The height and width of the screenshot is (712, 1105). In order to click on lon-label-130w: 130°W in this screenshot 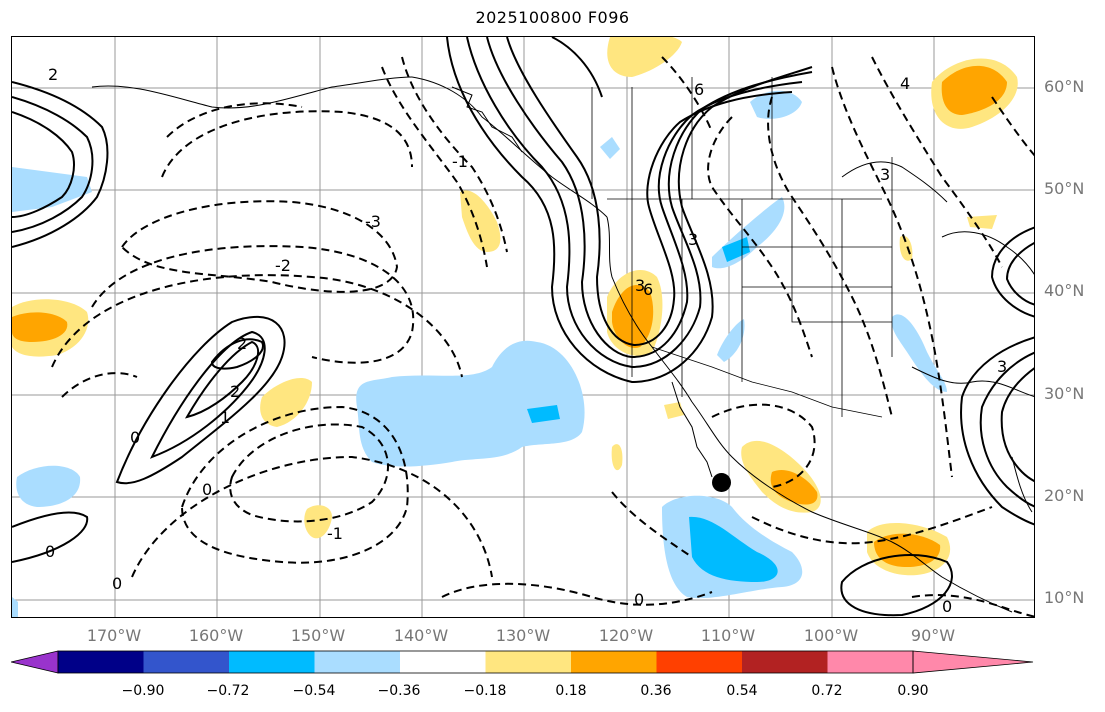, I will do `click(523, 635)`.